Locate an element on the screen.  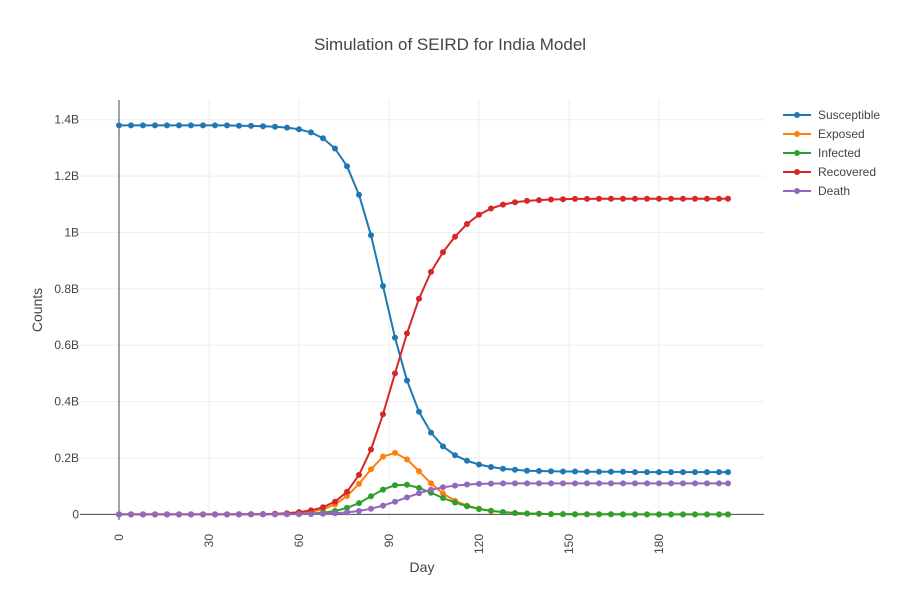
series-line-death is located at coordinates (423, 499).